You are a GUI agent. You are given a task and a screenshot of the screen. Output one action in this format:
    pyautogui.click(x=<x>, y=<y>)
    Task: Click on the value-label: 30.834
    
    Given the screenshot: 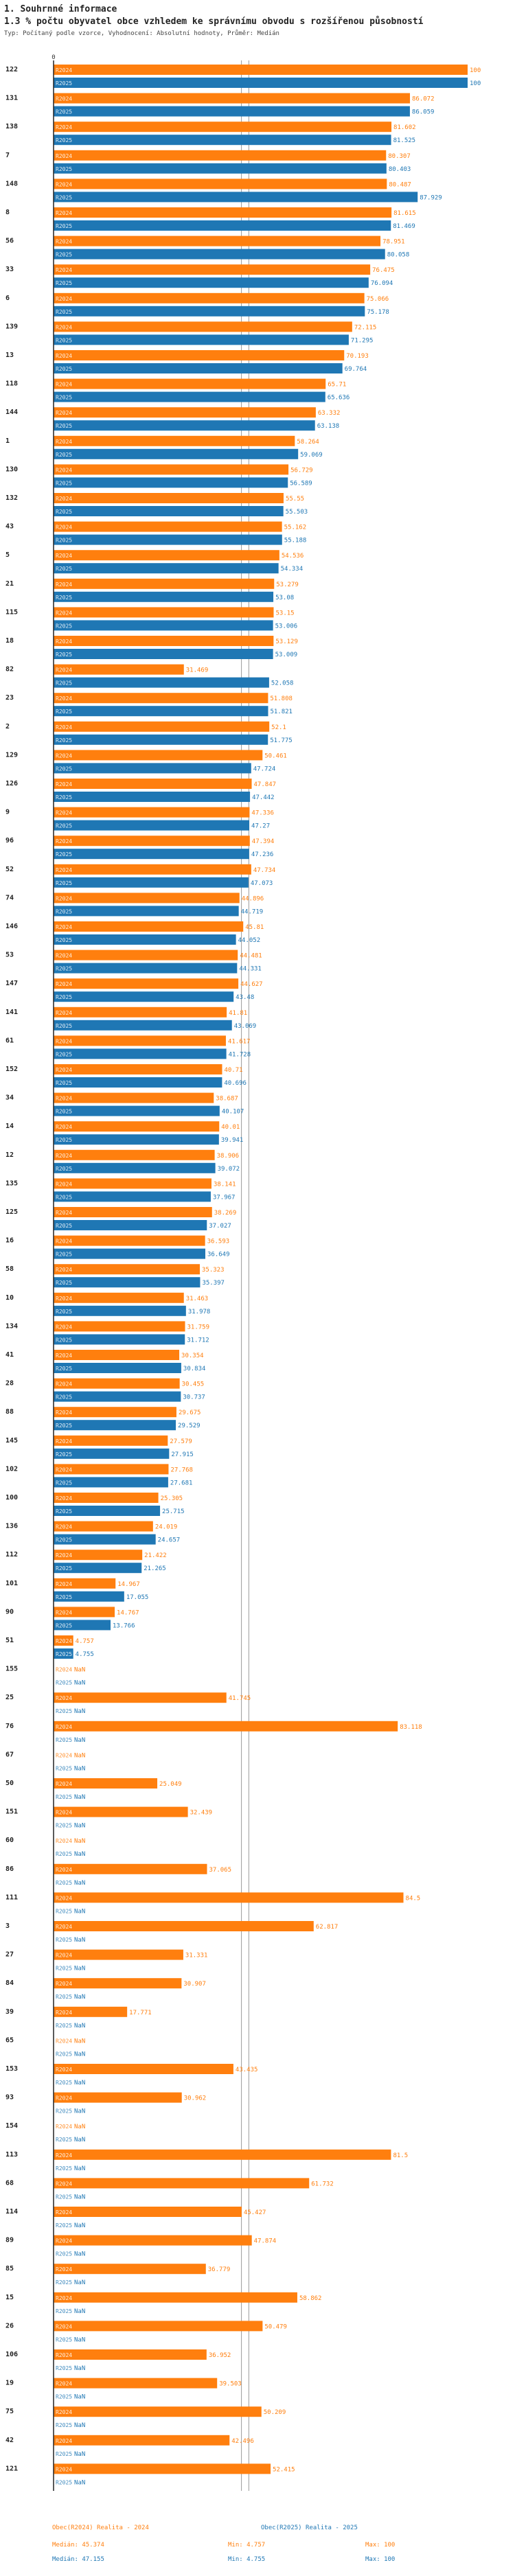 What is the action you would take?
    pyautogui.click(x=194, y=1369)
    